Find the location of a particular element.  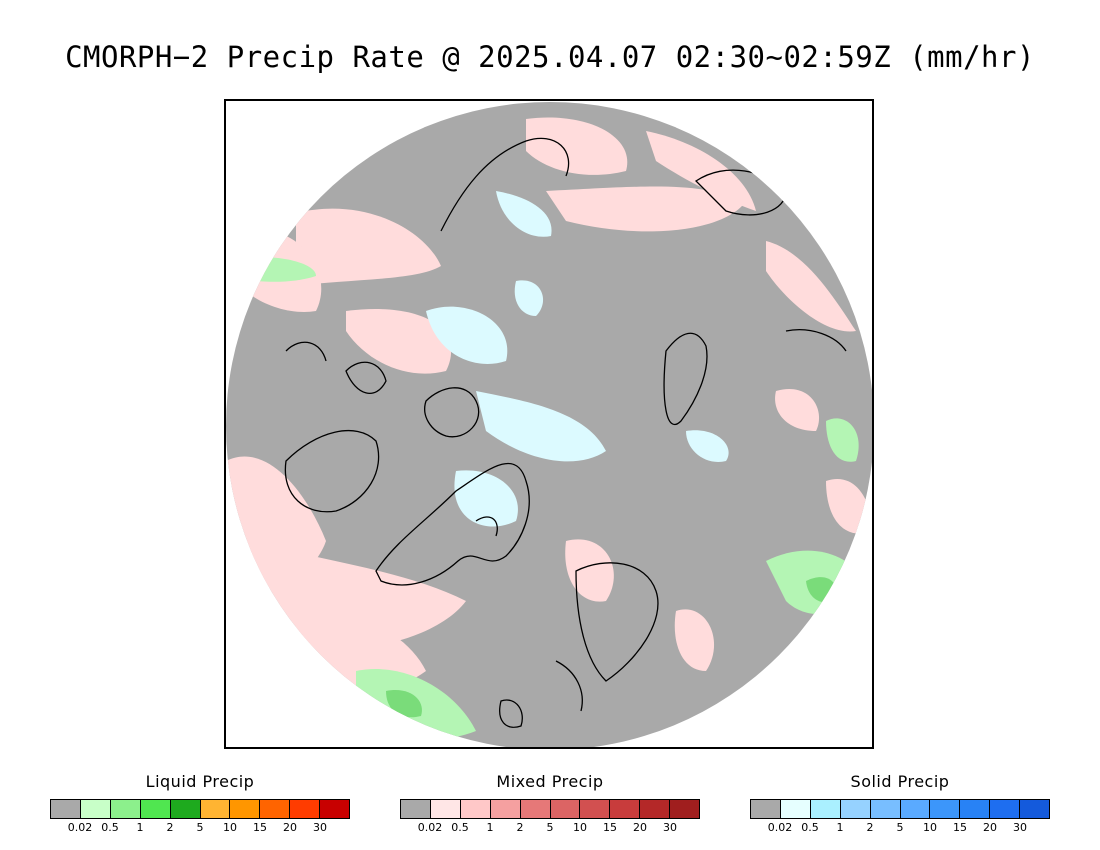

solid-precip-legend: Solid Precip 0.02 0.5 1 2 5 10 15 20 30 is located at coordinates (900, 803).